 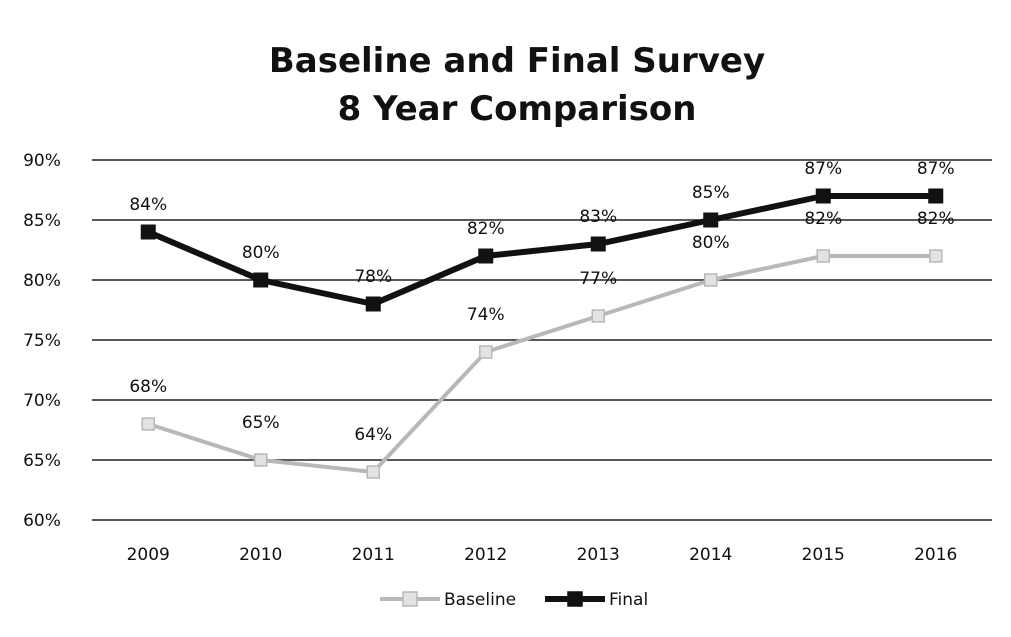 What do you see at coordinates (148, 387) in the screenshot?
I see `baseline-data-label: 68%` at bounding box center [148, 387].